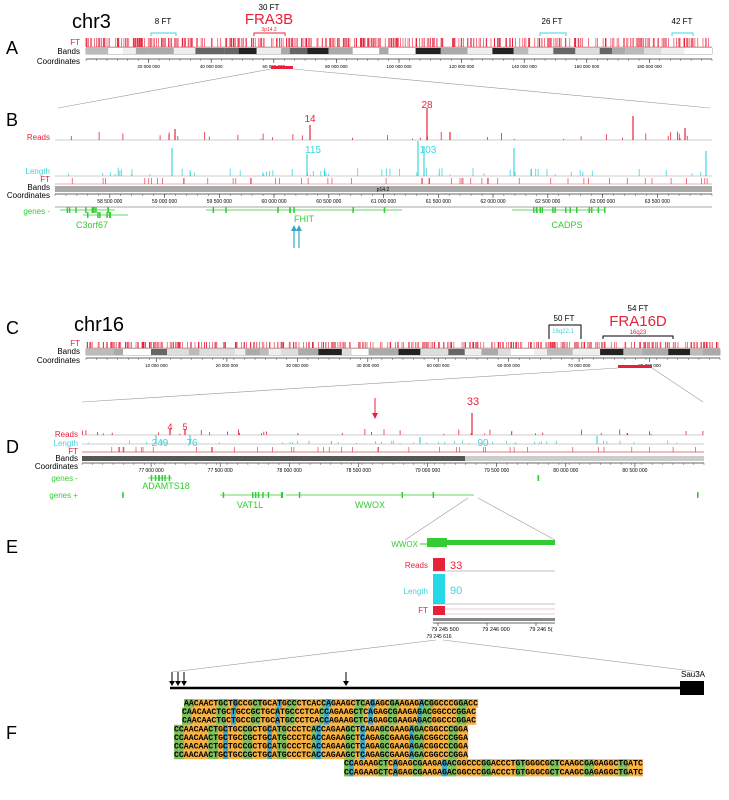 This screenshot has height=800, width=729. What do you see at coordinates (587, 66) in the screenshot?
I see `coord-tick-label: 160 000 000` at bounding box center [587, 66].